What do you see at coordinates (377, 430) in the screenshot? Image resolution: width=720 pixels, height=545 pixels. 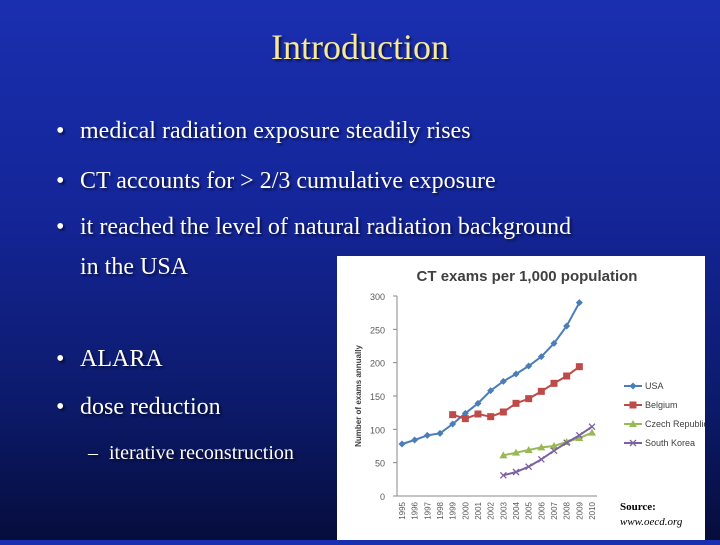 I see `y-tick-label: 100` at bounding box center [377, 430].